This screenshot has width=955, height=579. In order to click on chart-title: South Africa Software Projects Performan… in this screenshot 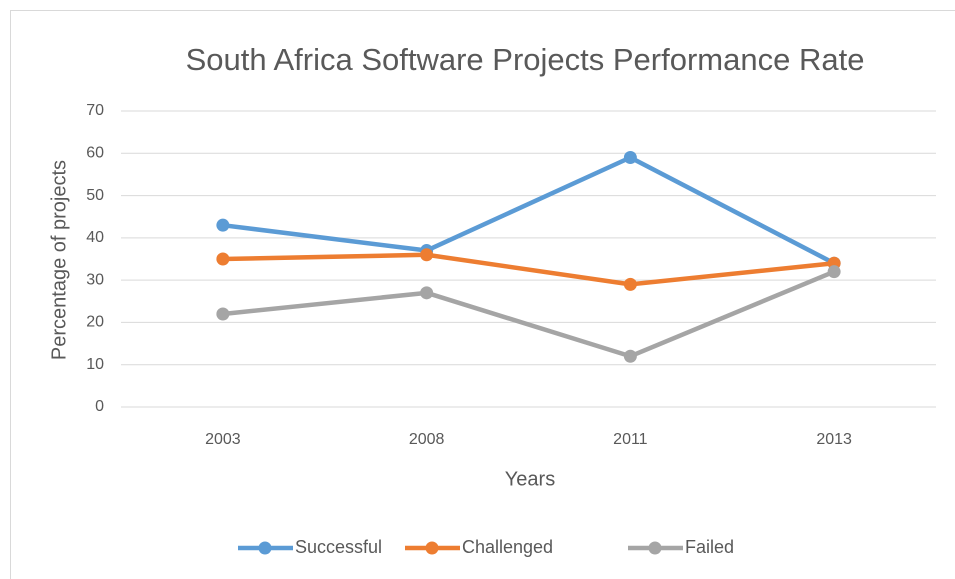, I will do `click(525, 59)`.